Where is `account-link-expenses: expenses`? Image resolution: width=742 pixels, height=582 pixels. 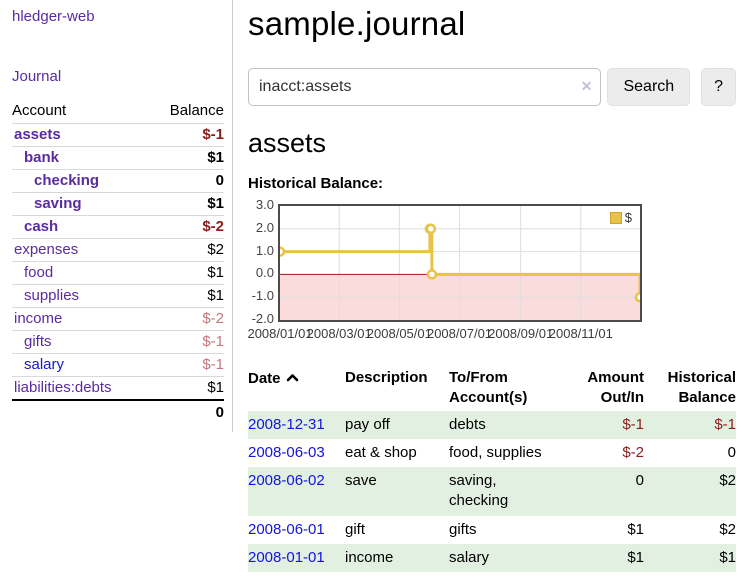 account-link-expenses: expenses is located at coordinates (46, 249).